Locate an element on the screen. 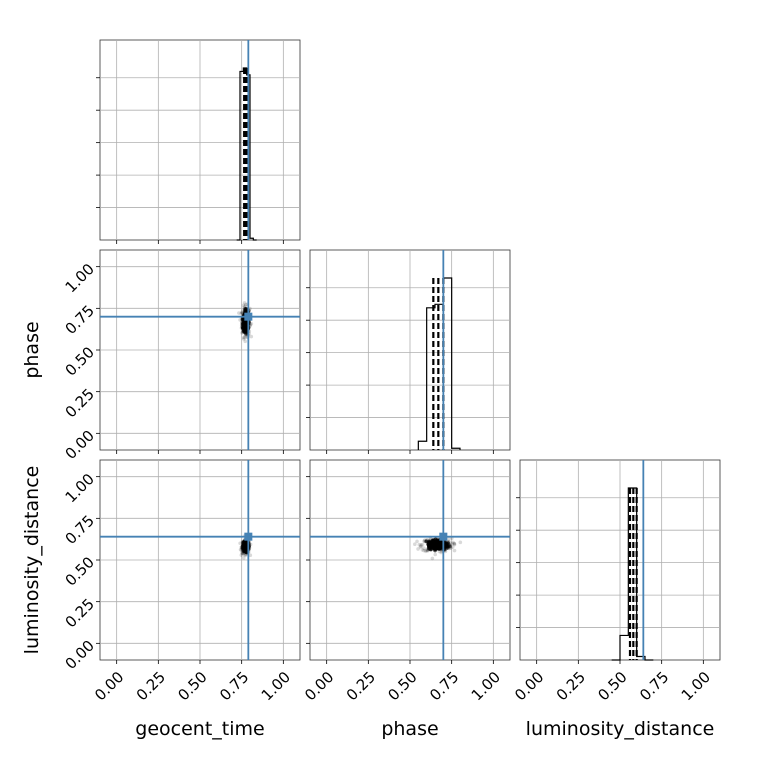 This screenshot has width=760, height=760. histogram-phase is located at coordinates (439, 363).